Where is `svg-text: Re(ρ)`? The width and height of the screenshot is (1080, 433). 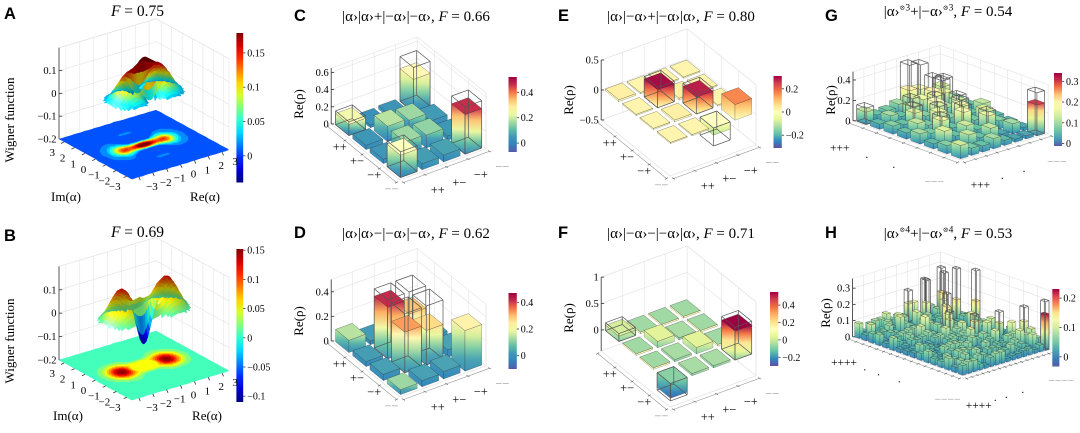 svg-text: Re(ρ) is located at coordinates (830, 100).